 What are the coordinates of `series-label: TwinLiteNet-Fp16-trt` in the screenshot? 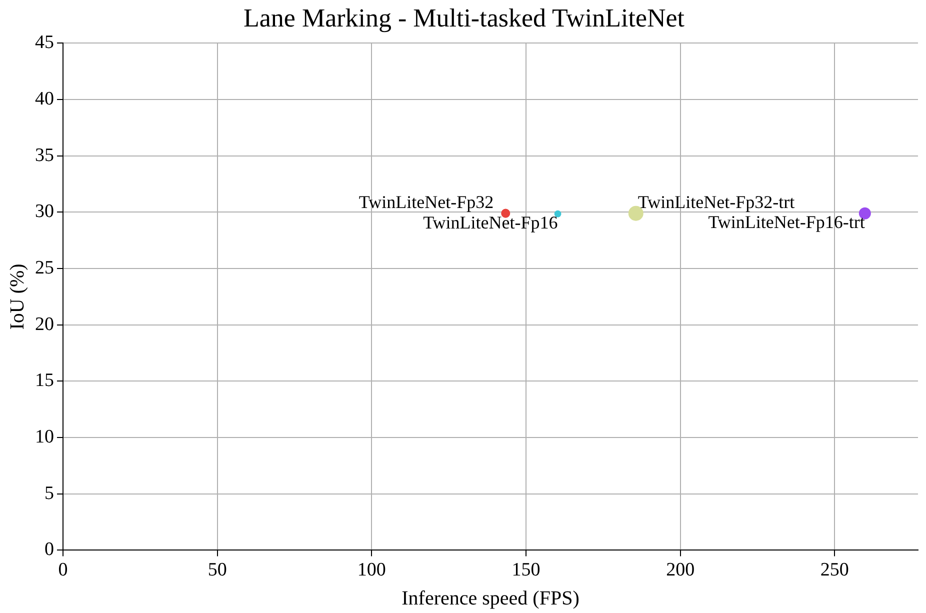 It's located at (786, 222).